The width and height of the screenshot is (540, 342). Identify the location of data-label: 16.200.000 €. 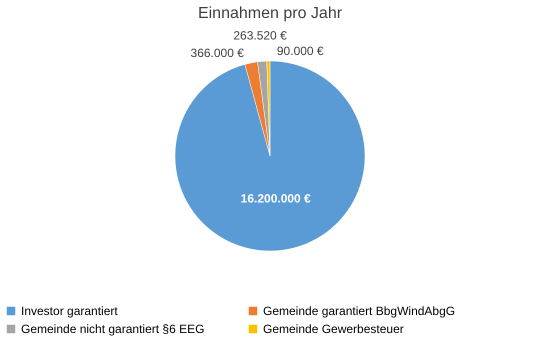
(276, 198).